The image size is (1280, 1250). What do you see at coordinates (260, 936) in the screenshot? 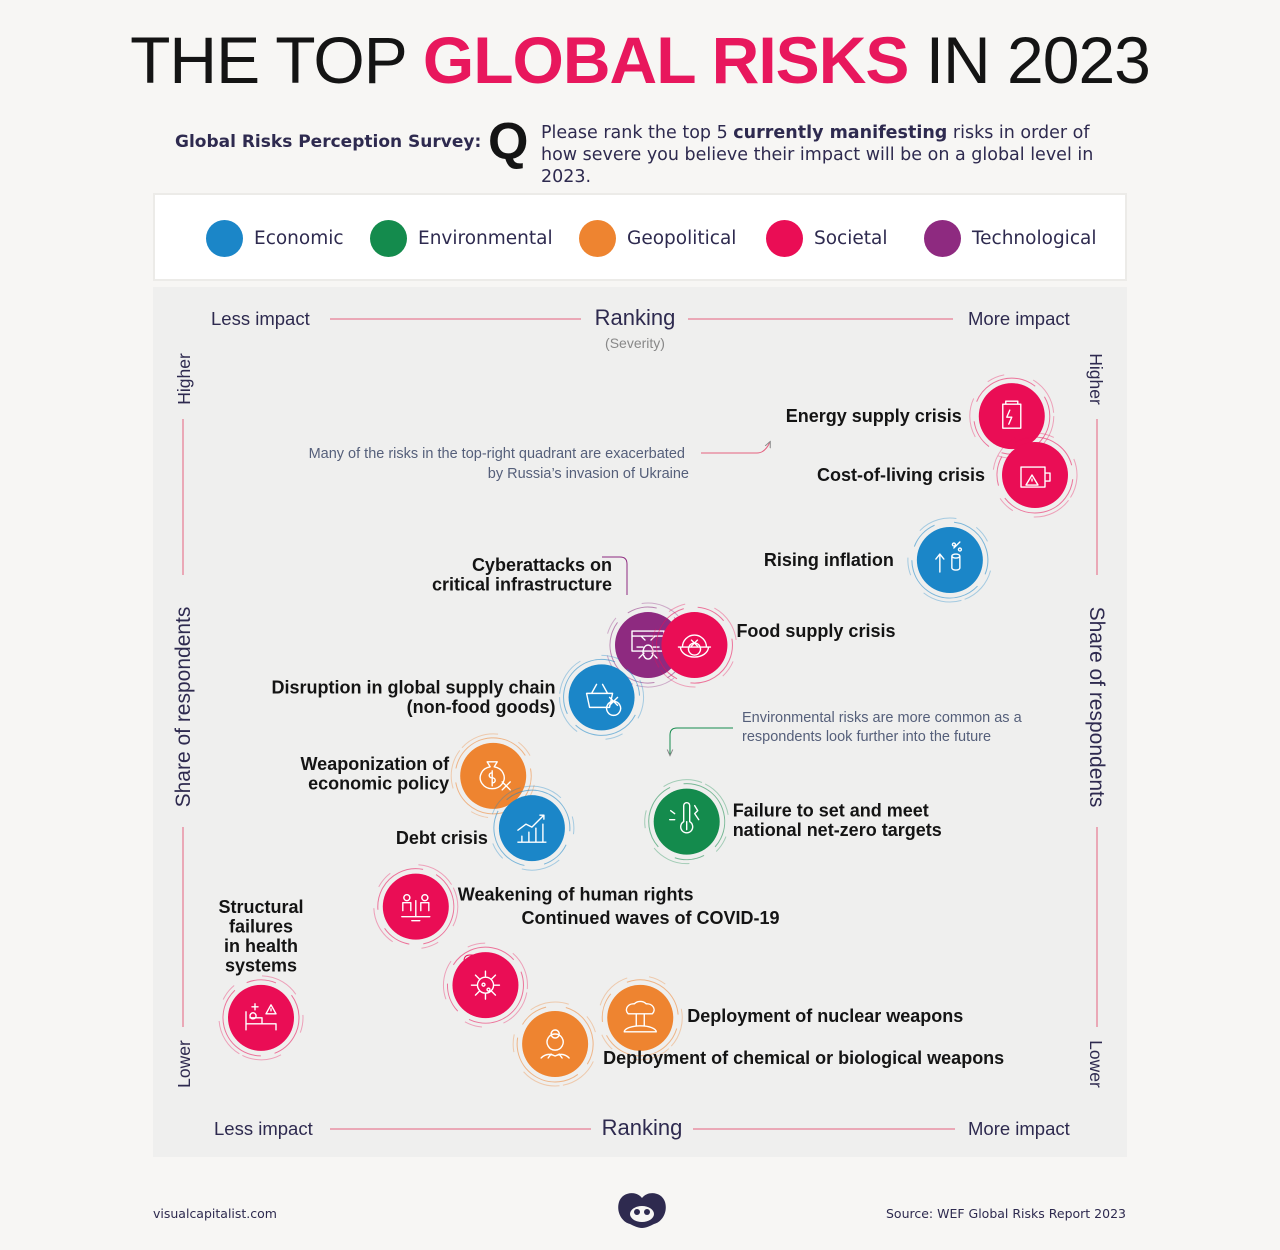
I see `point-label: Structural failures in health systems` at bounding box center [260, 936].